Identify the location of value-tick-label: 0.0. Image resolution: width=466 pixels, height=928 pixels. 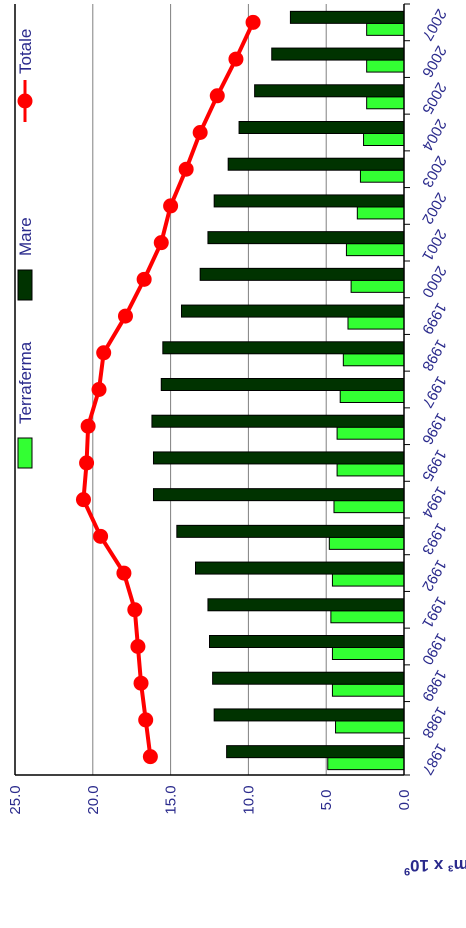
(404, 800).